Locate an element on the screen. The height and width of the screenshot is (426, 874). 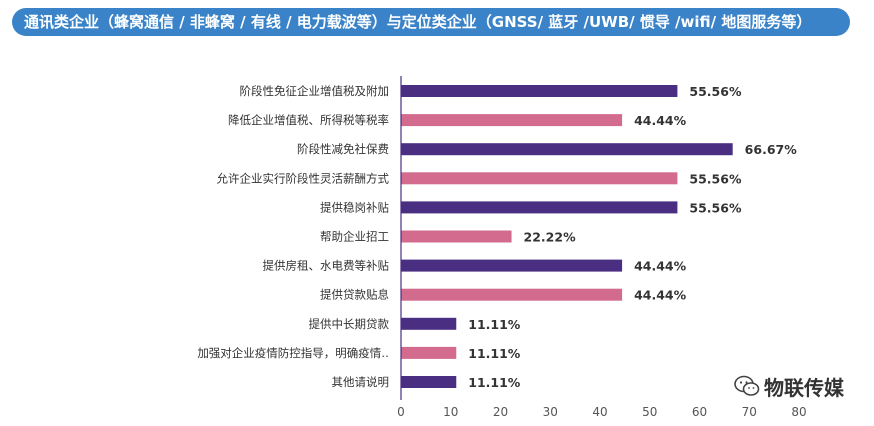
category-label: 加强对企业疫情防控指导，明确疫情‥ is located at coordinates (293, 353).